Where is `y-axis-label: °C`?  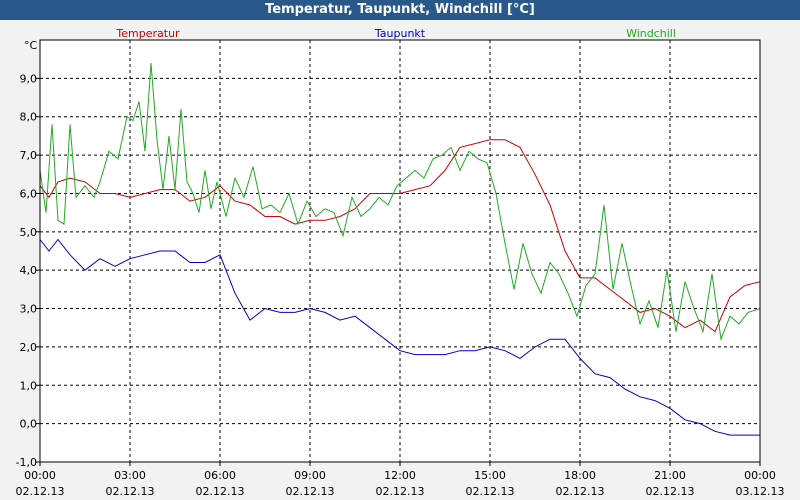 y-axis-label: °C is located at coordinates (31, 45).